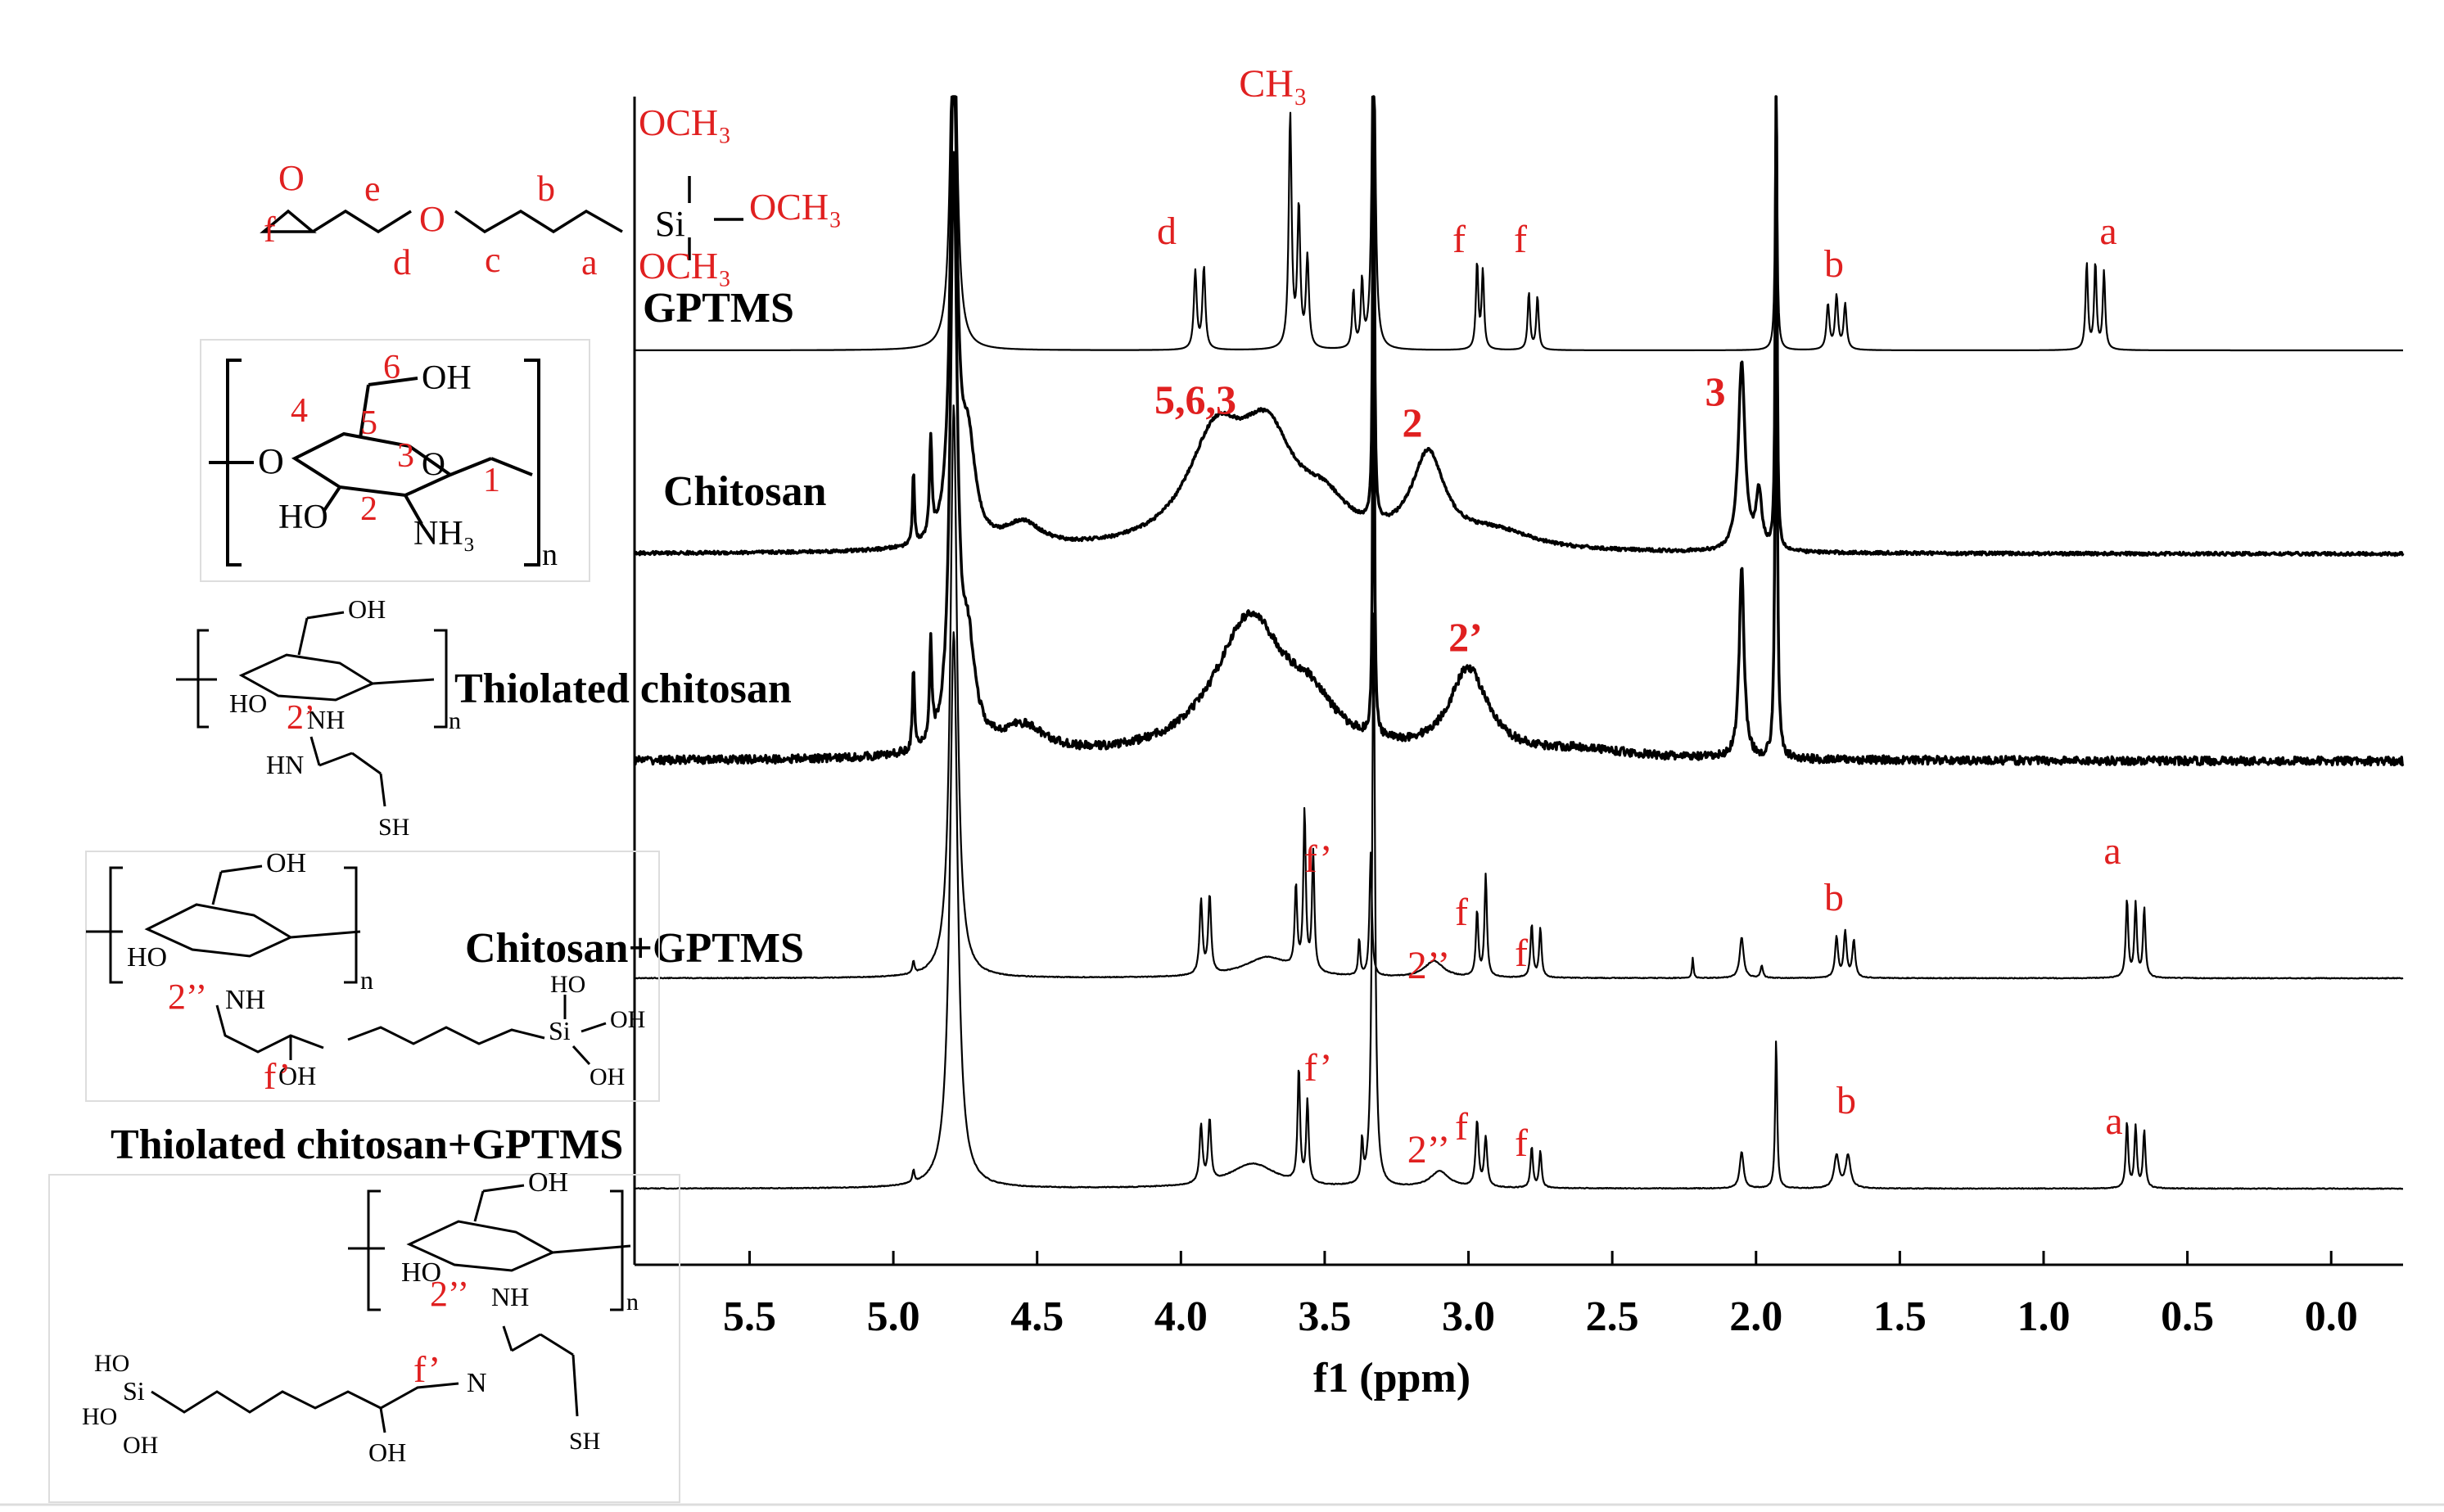  I want to click on position-label-2: 2, so click(368, 509).